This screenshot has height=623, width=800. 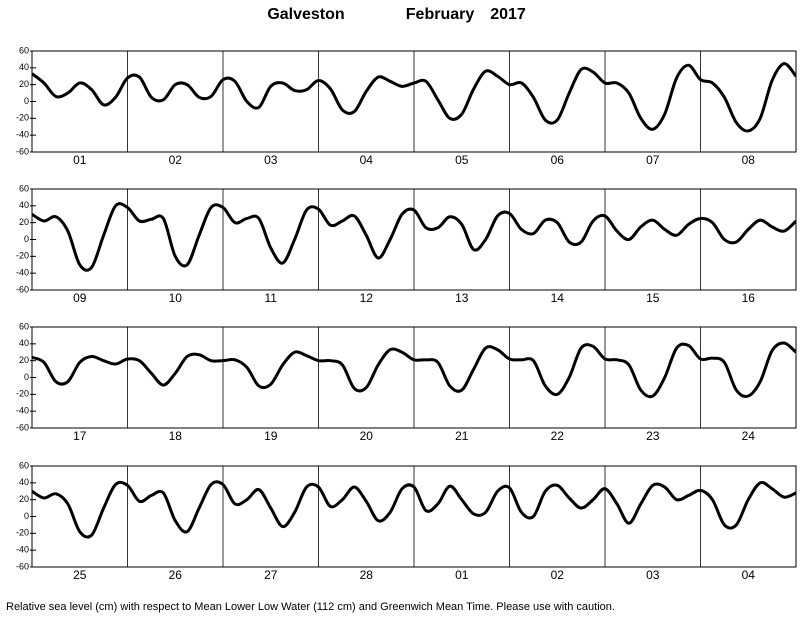 I want to click on month: February, so click(x=440, y=14).